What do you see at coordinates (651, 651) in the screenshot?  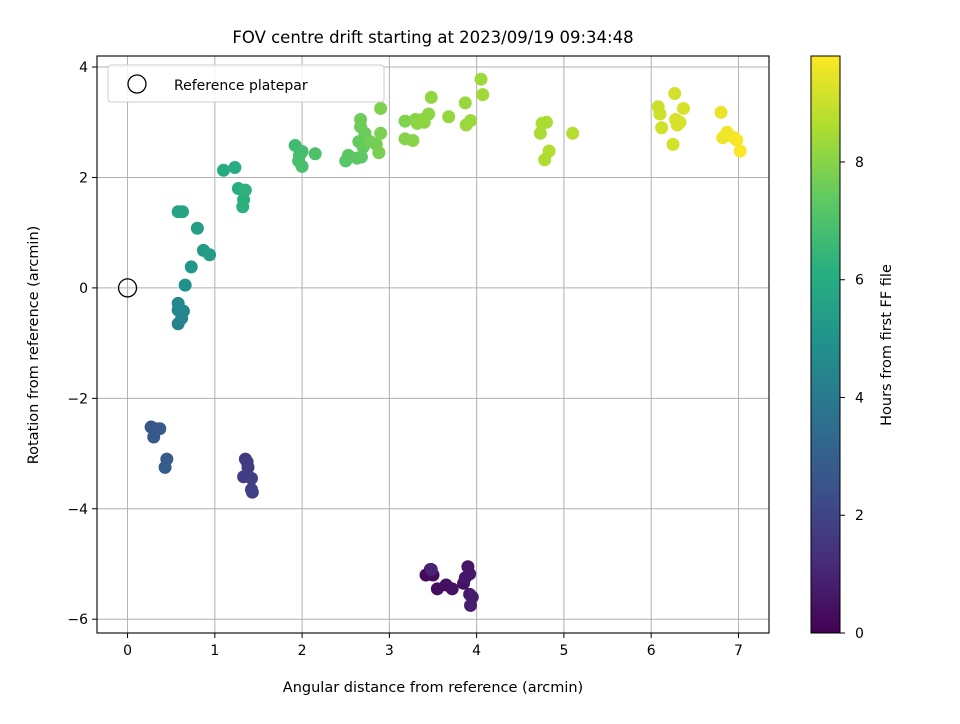 I see `x-tick-label: 6` at bounding box center [651, 651].